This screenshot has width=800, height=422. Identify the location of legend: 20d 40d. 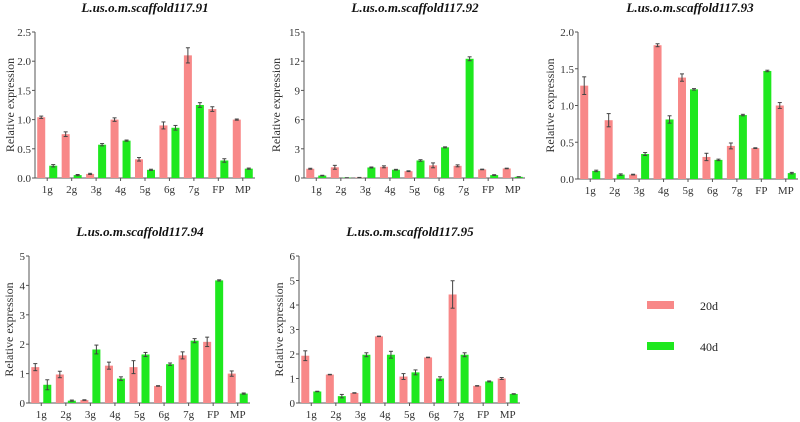
(682, 326).